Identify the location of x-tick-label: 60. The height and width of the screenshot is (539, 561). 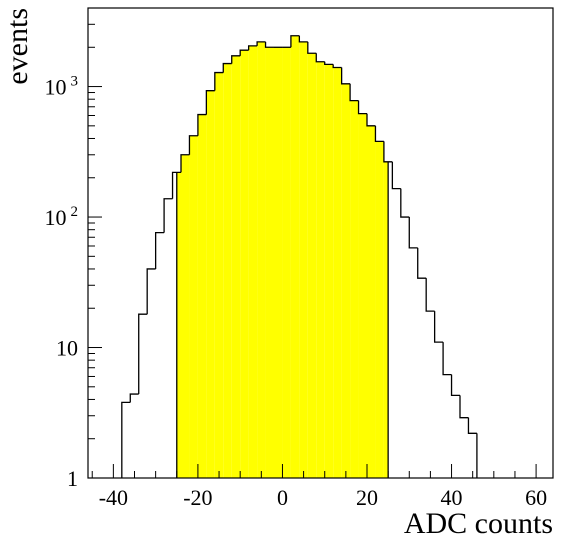
(536, 497).